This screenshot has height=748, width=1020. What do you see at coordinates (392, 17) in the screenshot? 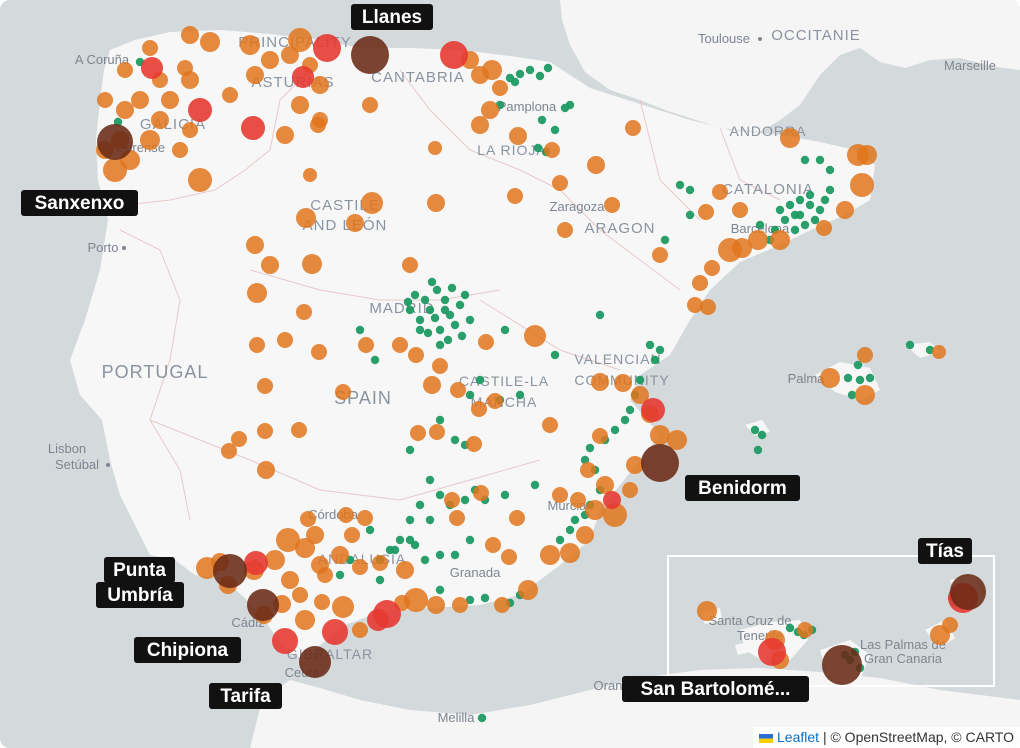
I see `callout-llanes: Llanes` at bounding box center [392, 17].